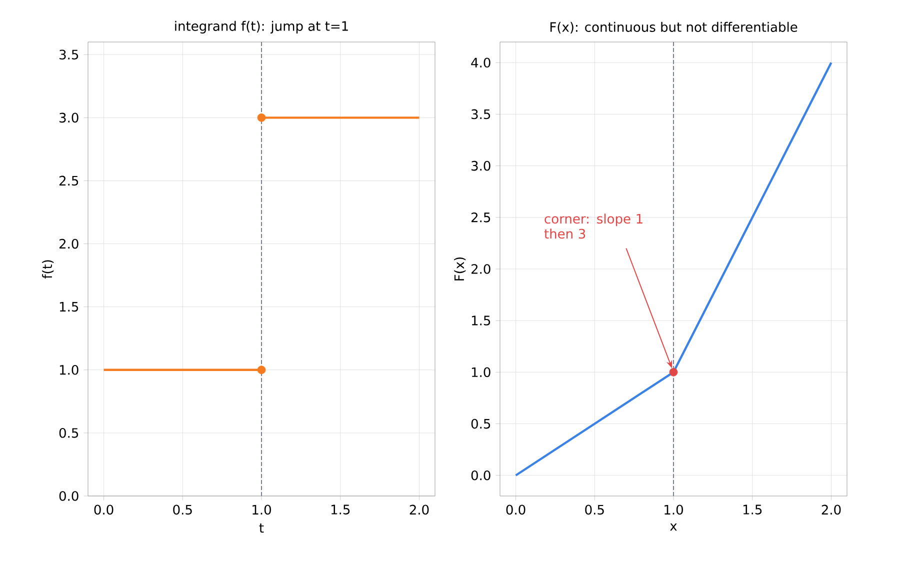 This screenshot has width=913, height=571. Describe the element at coordinates (261, 27) in the screenshot. I see `chart-title: integrand f(t): jump at t=1` at that location.